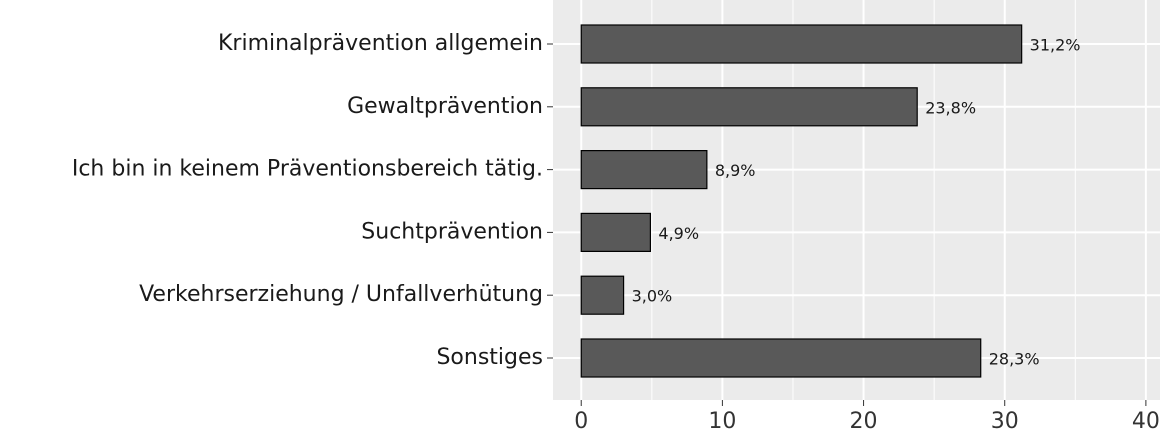  I want to click on x-tick-label: 20, so click(864, 421).